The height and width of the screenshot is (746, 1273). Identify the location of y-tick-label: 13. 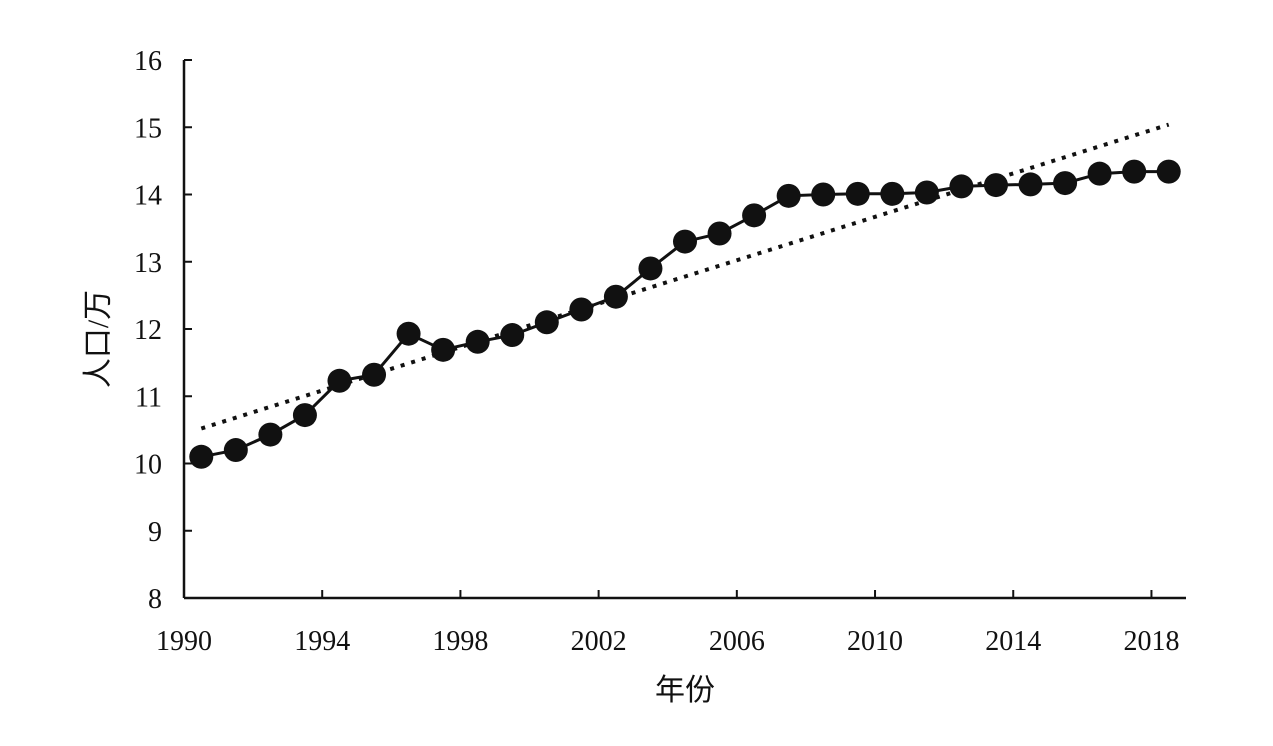
(148, 263).